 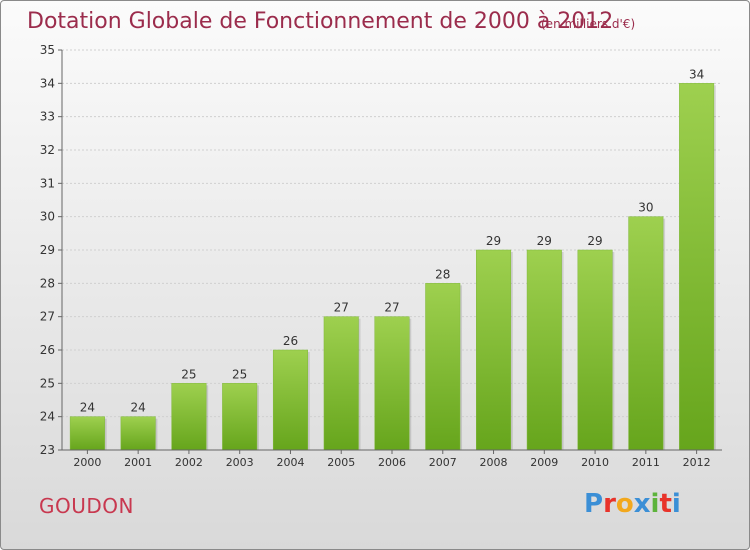 What do you see at coordinates (494, 462) in the screenshot?
I see `x-tick-label: 2008` at bounding box center [494, 462].